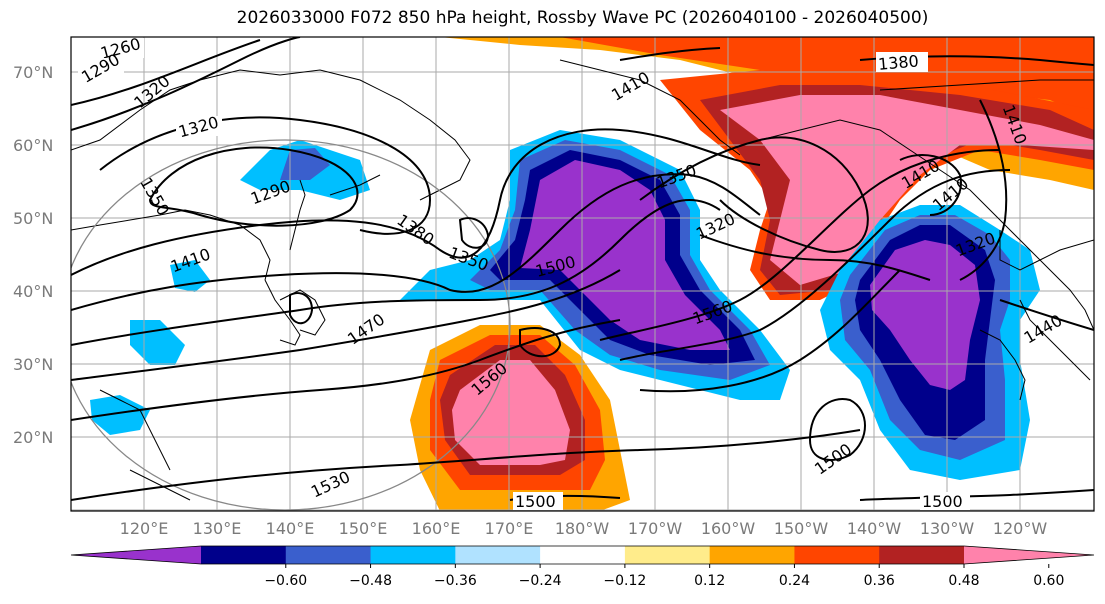  I want to click on colorbar-tick-label: 0.48, so click(963, 581).